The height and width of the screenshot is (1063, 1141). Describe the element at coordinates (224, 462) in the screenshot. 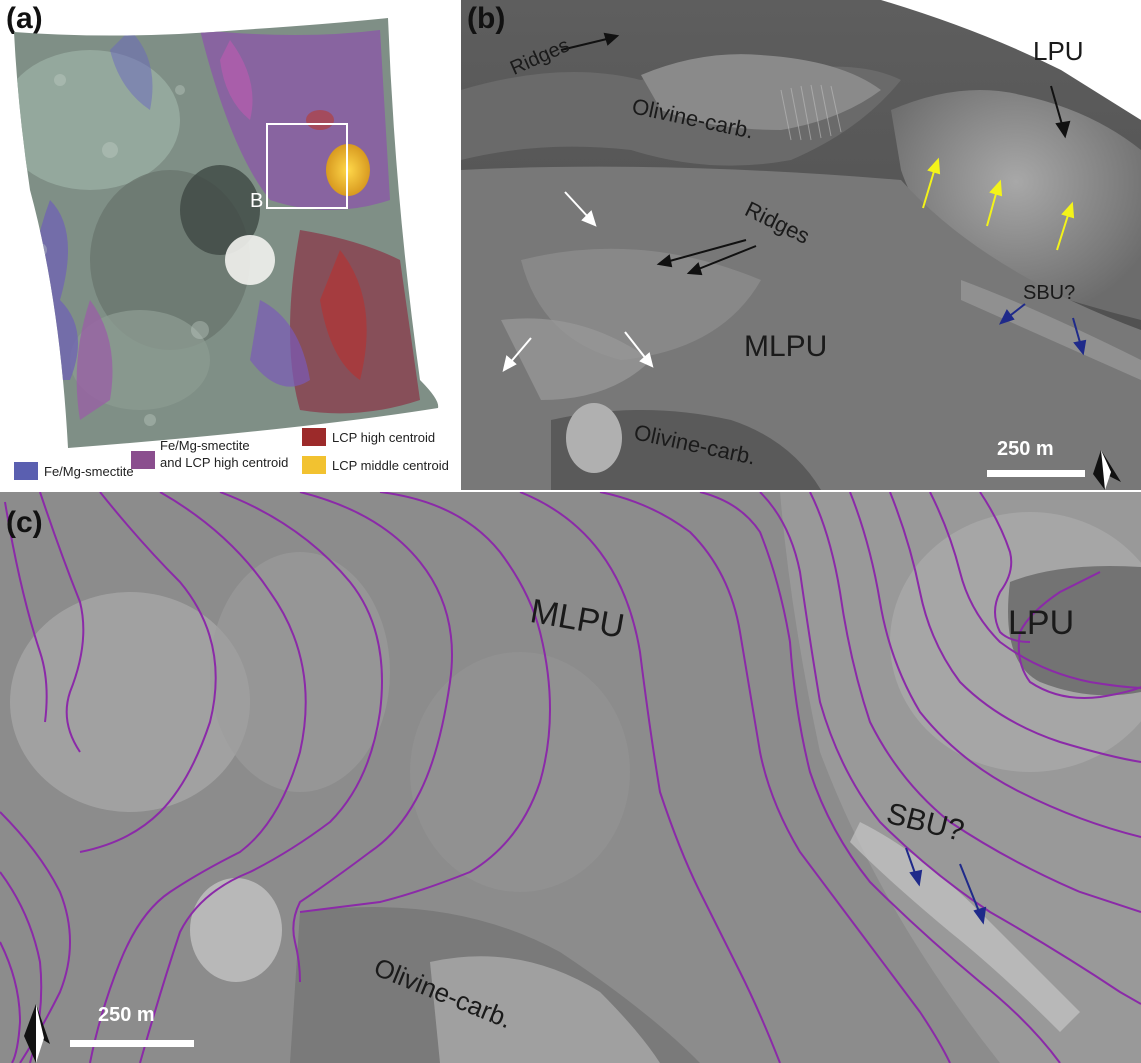

I see `legend-label-smectite-lcp-2: and LCP high centroid` at that location.